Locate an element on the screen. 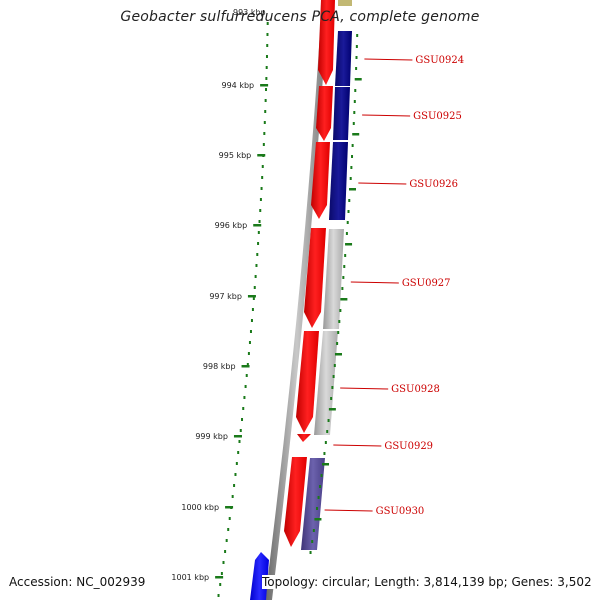 This screenshot has height=600, width=600. genome-backbone is located at coordinates (296, 300).